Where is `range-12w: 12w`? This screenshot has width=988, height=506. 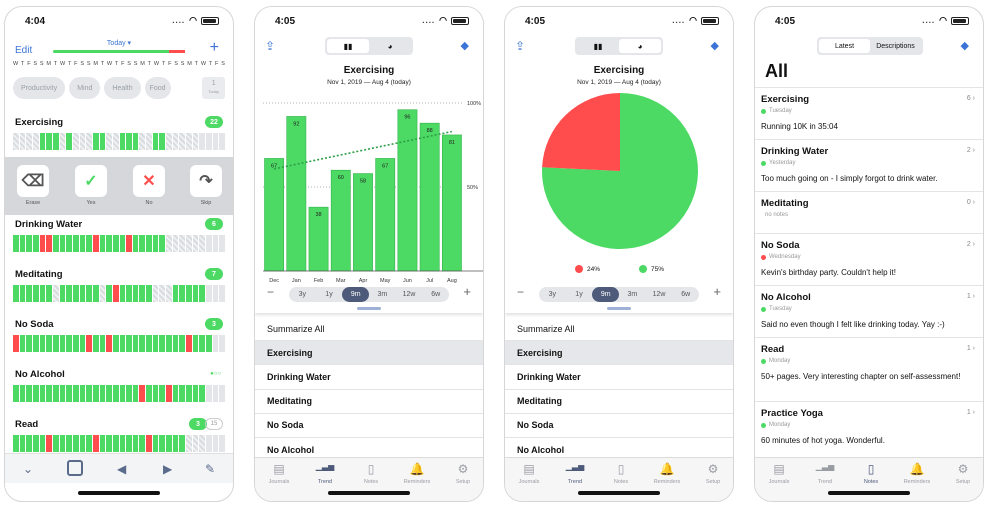 range-12w: 12w is located at coordinates (659, 294).